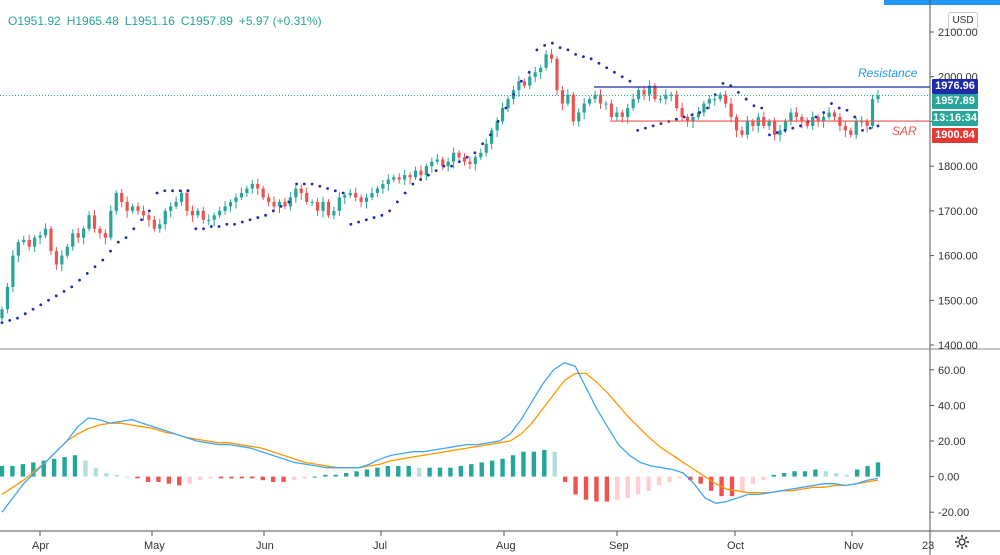 Image resolution: width=1000 pixels, height=555 pixels. What do you see at coordinates (928, 546) in the screenshot?
I see `time-tick-label: 23` at bounding box center [928, 546].